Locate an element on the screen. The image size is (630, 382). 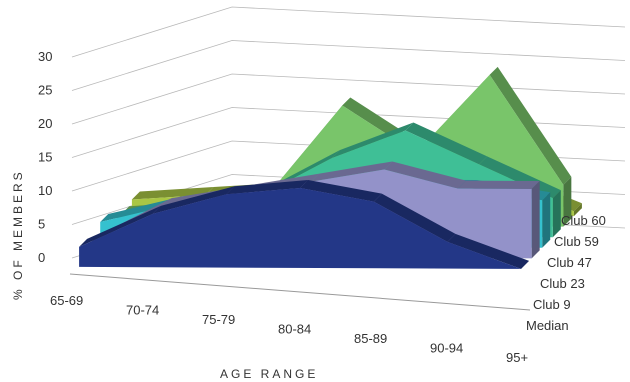
floor-axis is located at coordinates (300, 292).